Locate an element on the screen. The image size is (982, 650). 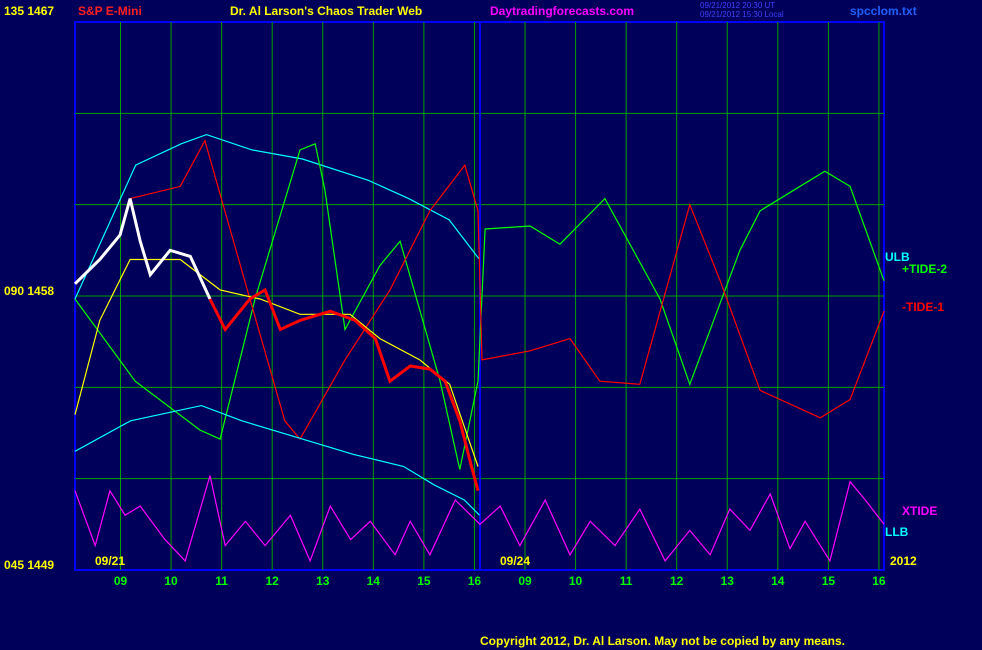
legend-label: LLB is located at coordinates (897, 532).